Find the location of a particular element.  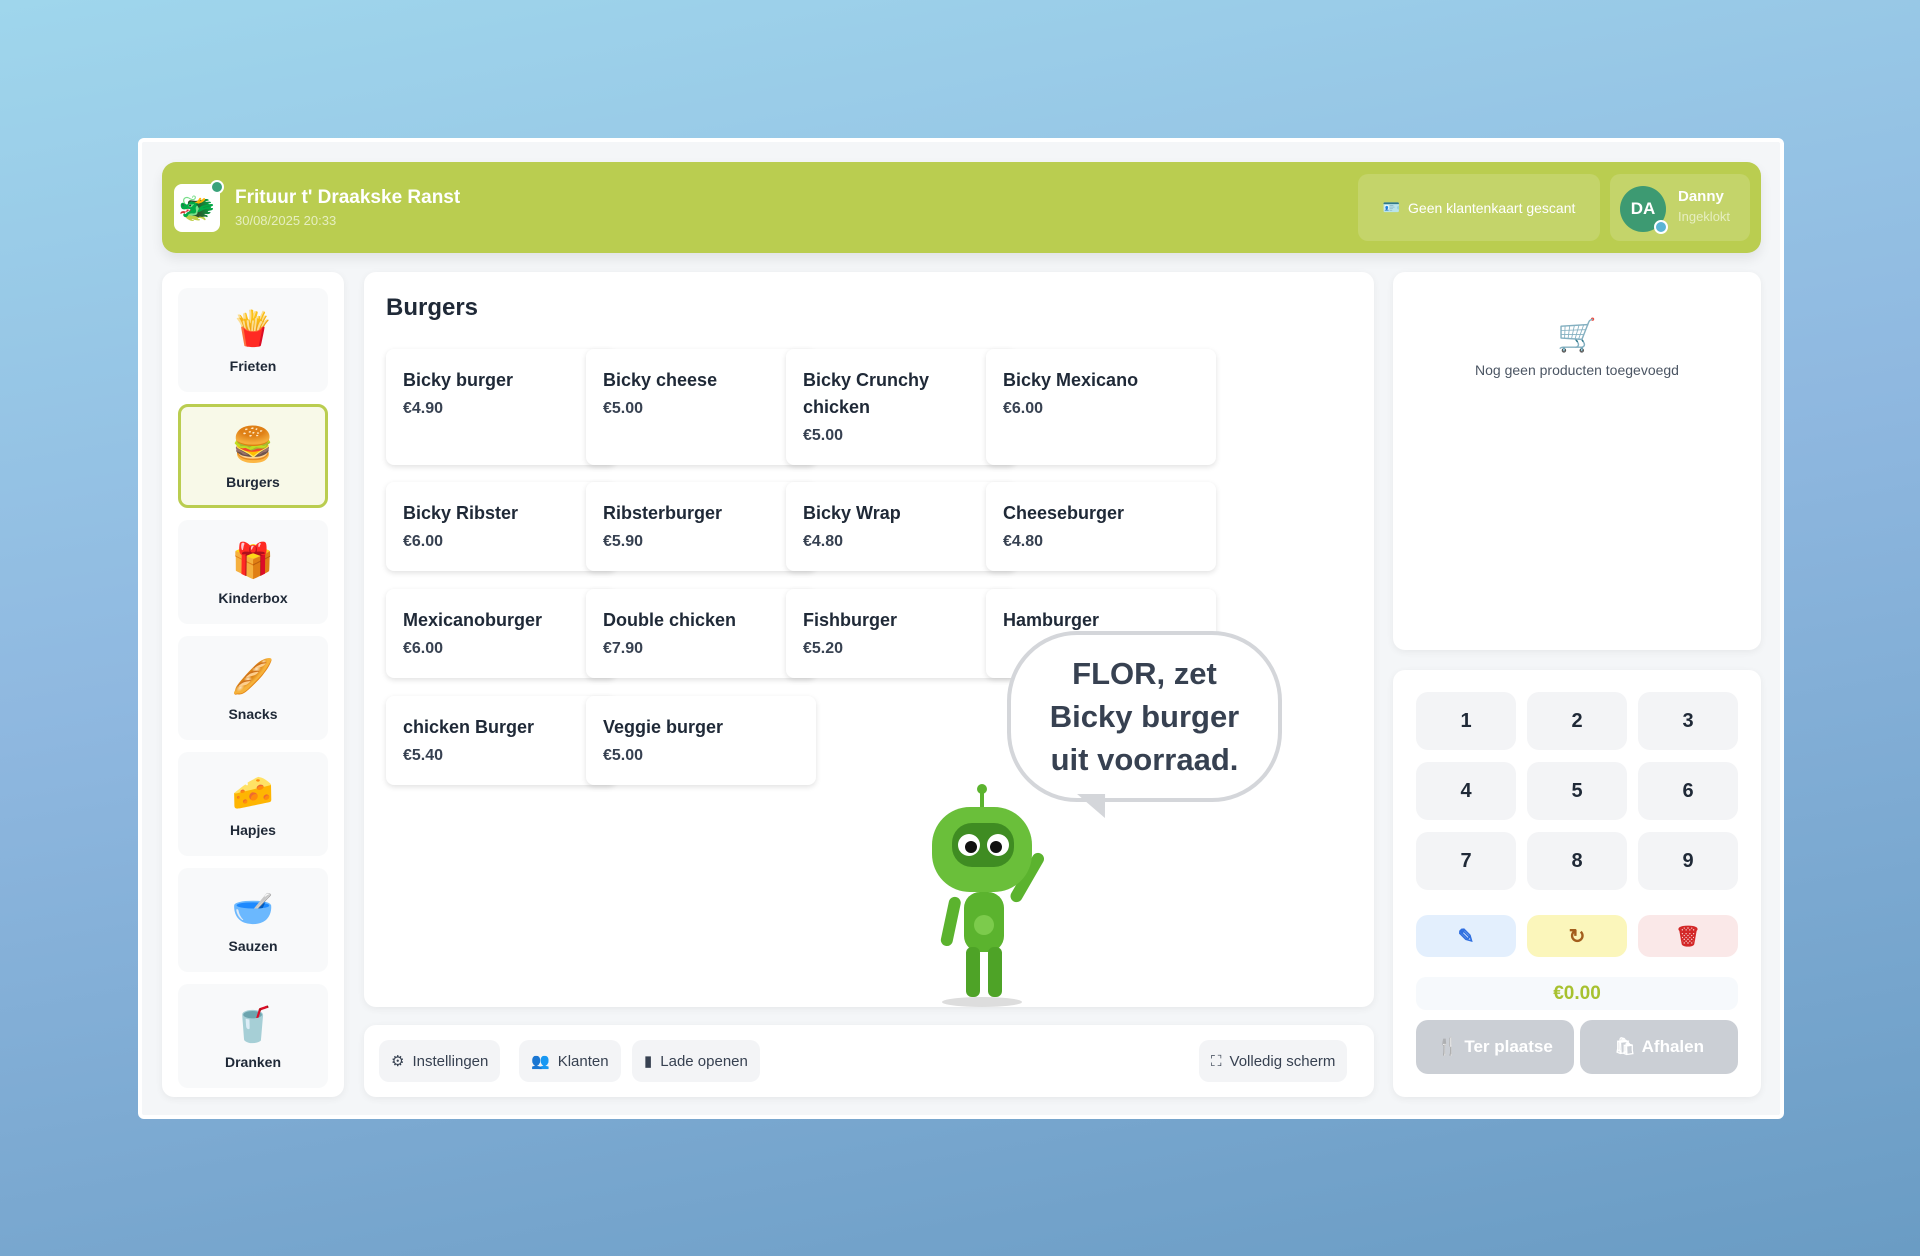

takeaway-button: 🛍 Afhalen is located at coordinates (1659, 1047).